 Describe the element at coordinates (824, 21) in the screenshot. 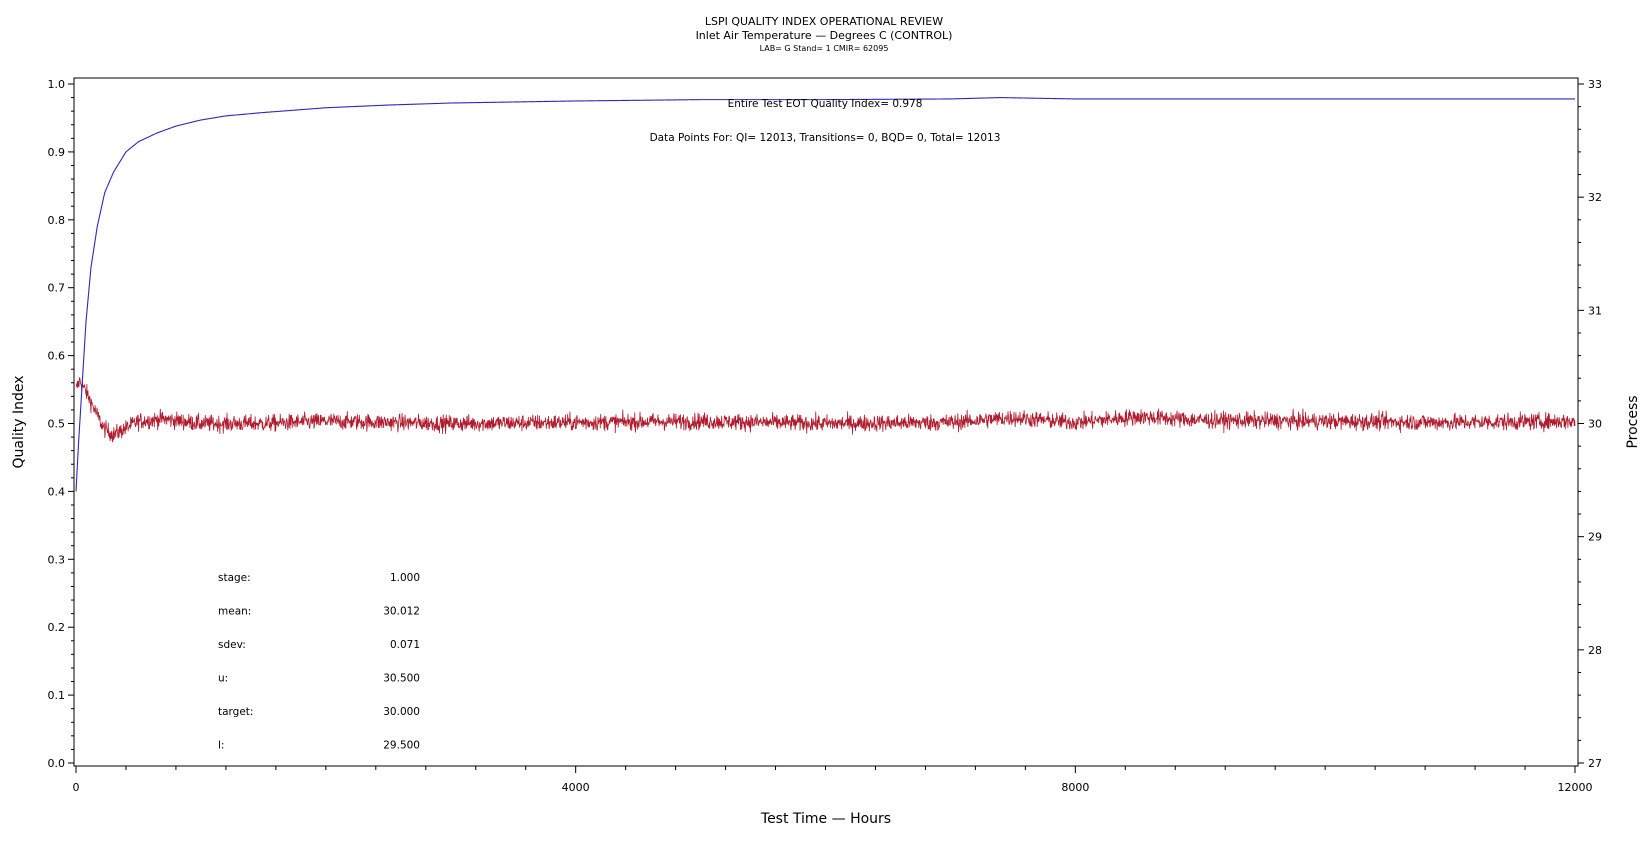

I see `chart-title: LSPI QUALITY INDEX OPERATIONAL REVIEW` at that location.